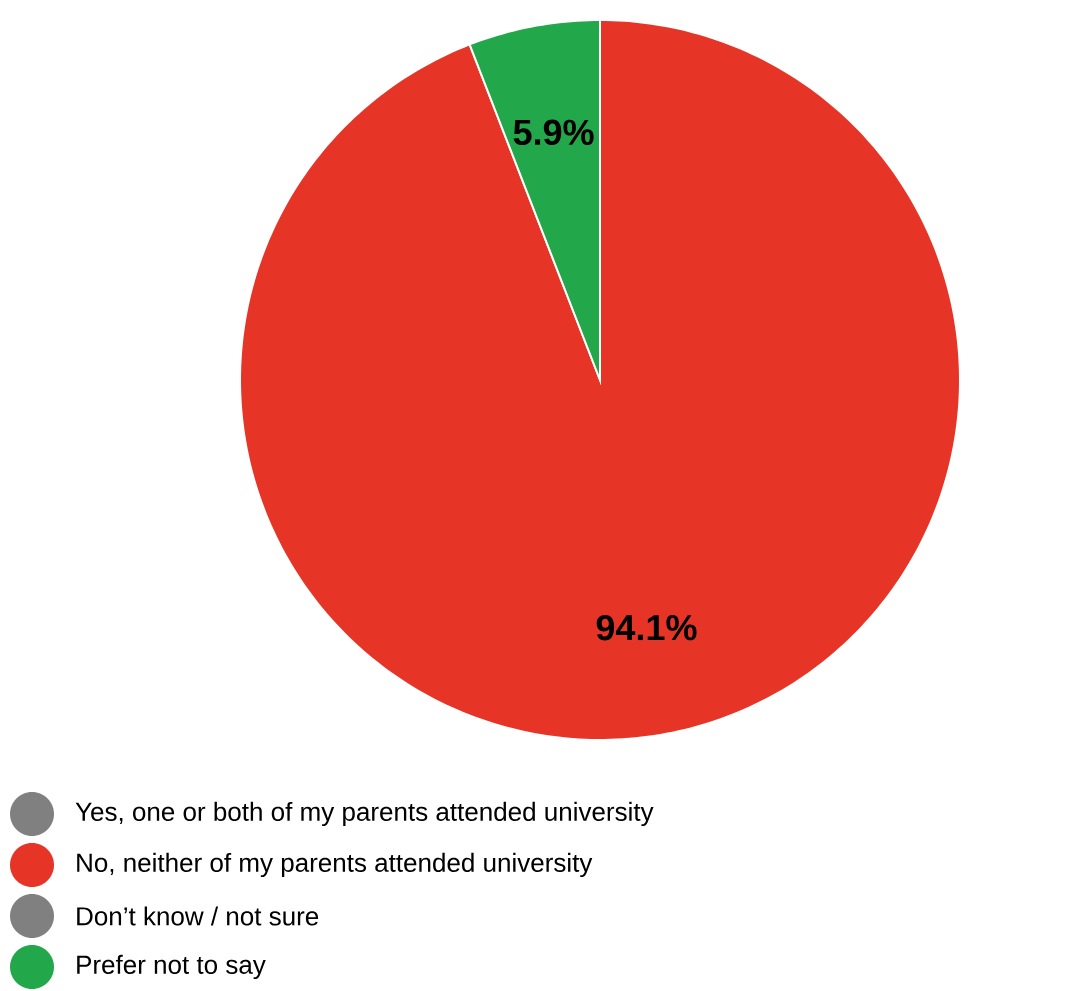 The image size is (1073, 991). What do you see at coordinates (335, 865) in the screenshot?
I see `legend-label: No, neither of my parents attended university` at bounding box center [335, 865].